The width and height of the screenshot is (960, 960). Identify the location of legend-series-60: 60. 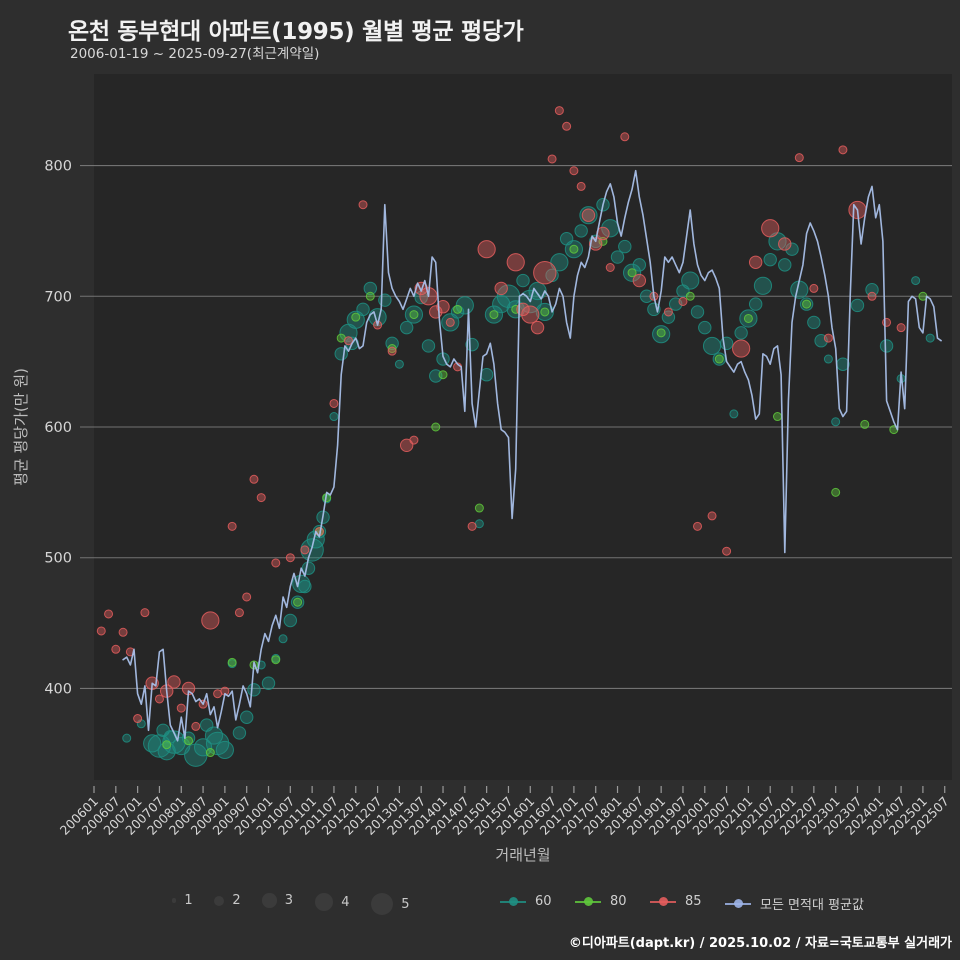
(526, 901).